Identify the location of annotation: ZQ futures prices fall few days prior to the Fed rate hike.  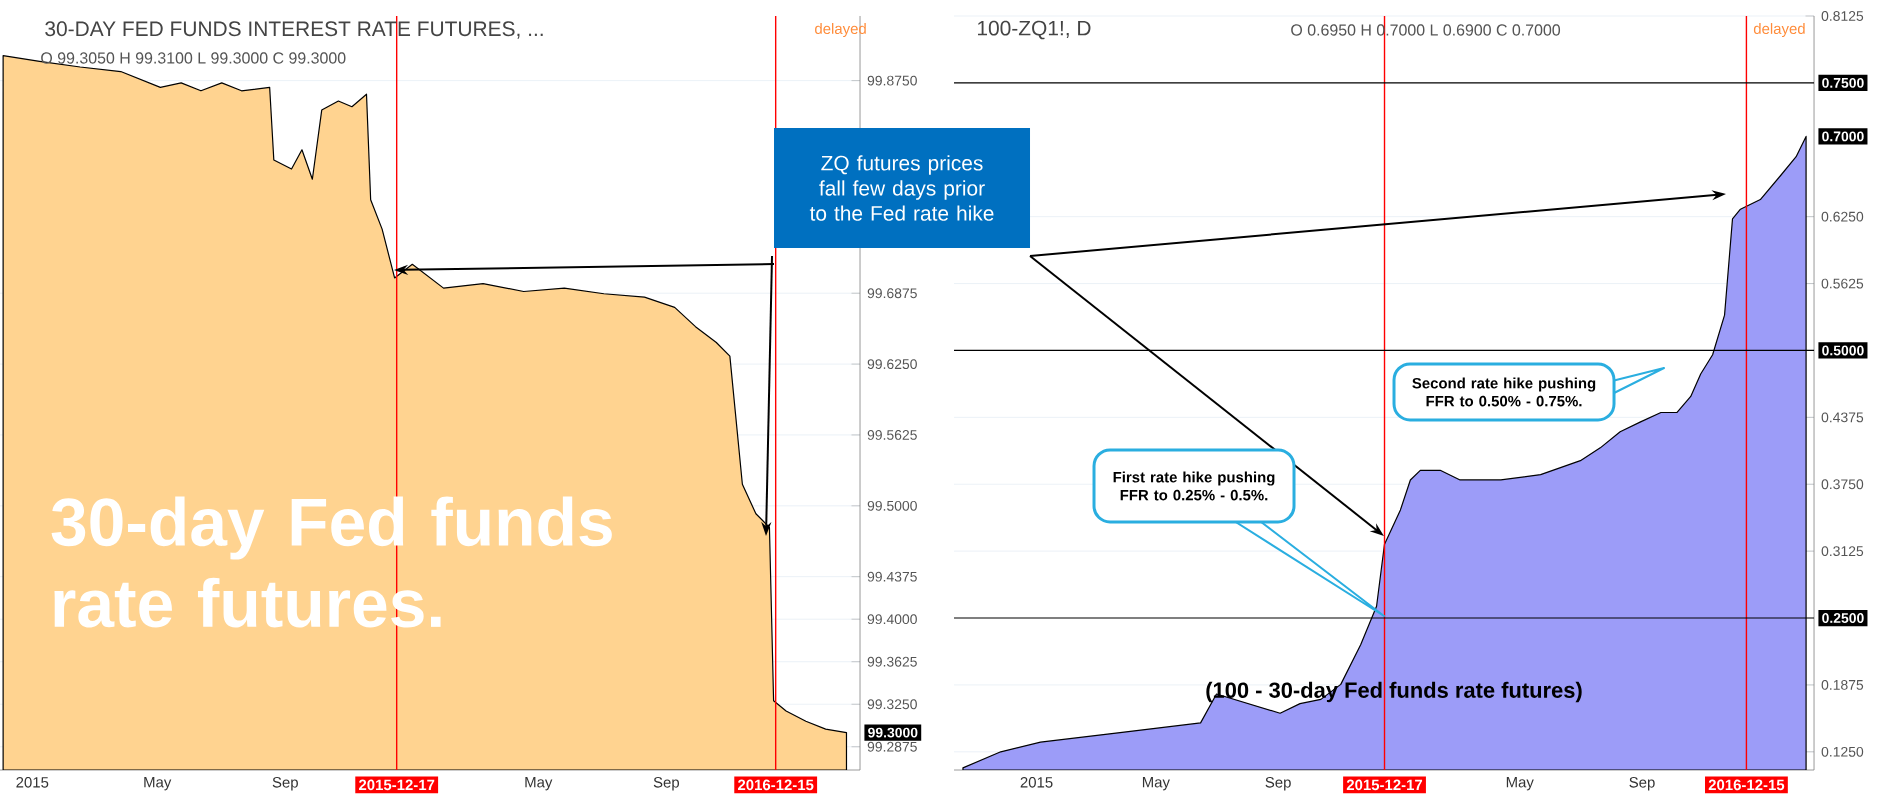
(901, 188).